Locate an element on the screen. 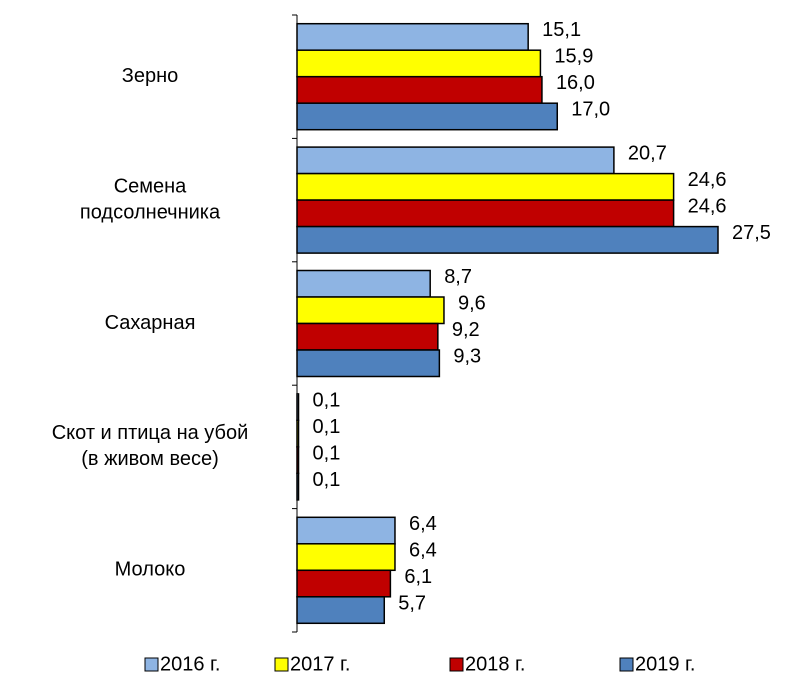 This screenshot has height=694, width=788. value-label: 9,2 is located at coordinates (466, 330).